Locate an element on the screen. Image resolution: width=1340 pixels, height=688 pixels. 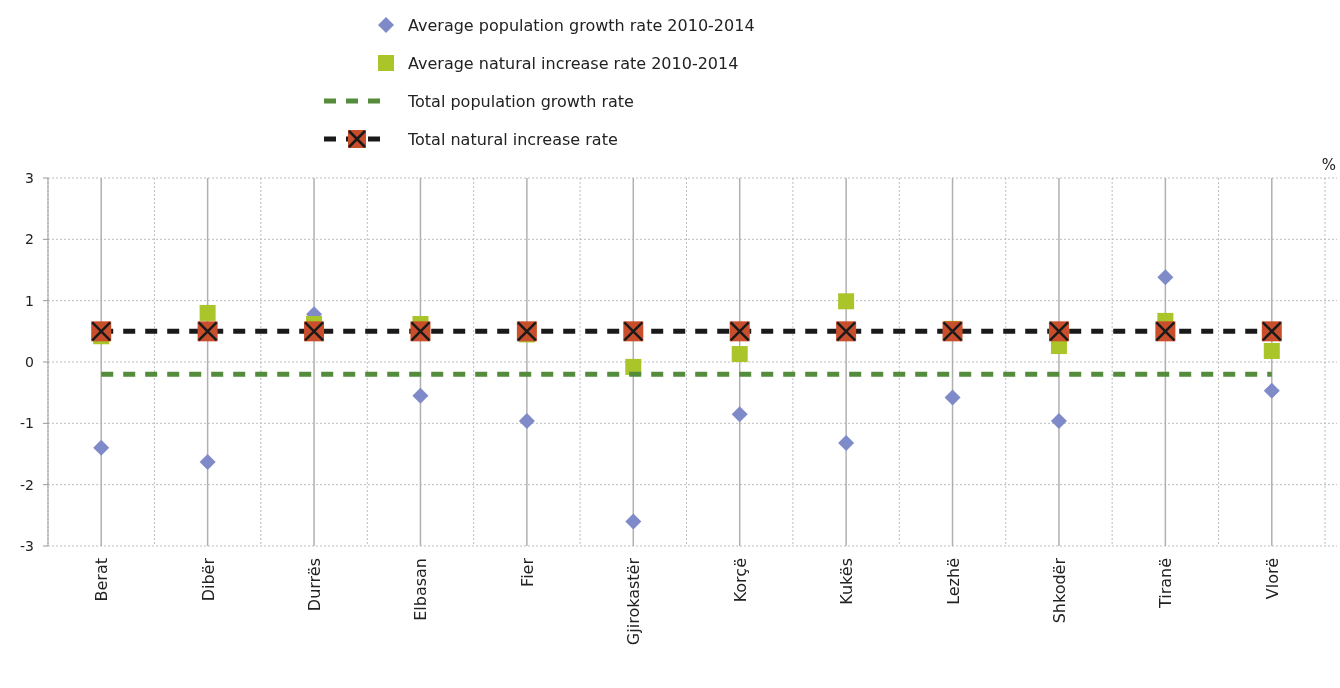
y-tick-label: -1 is located at coordinates (27, 423).